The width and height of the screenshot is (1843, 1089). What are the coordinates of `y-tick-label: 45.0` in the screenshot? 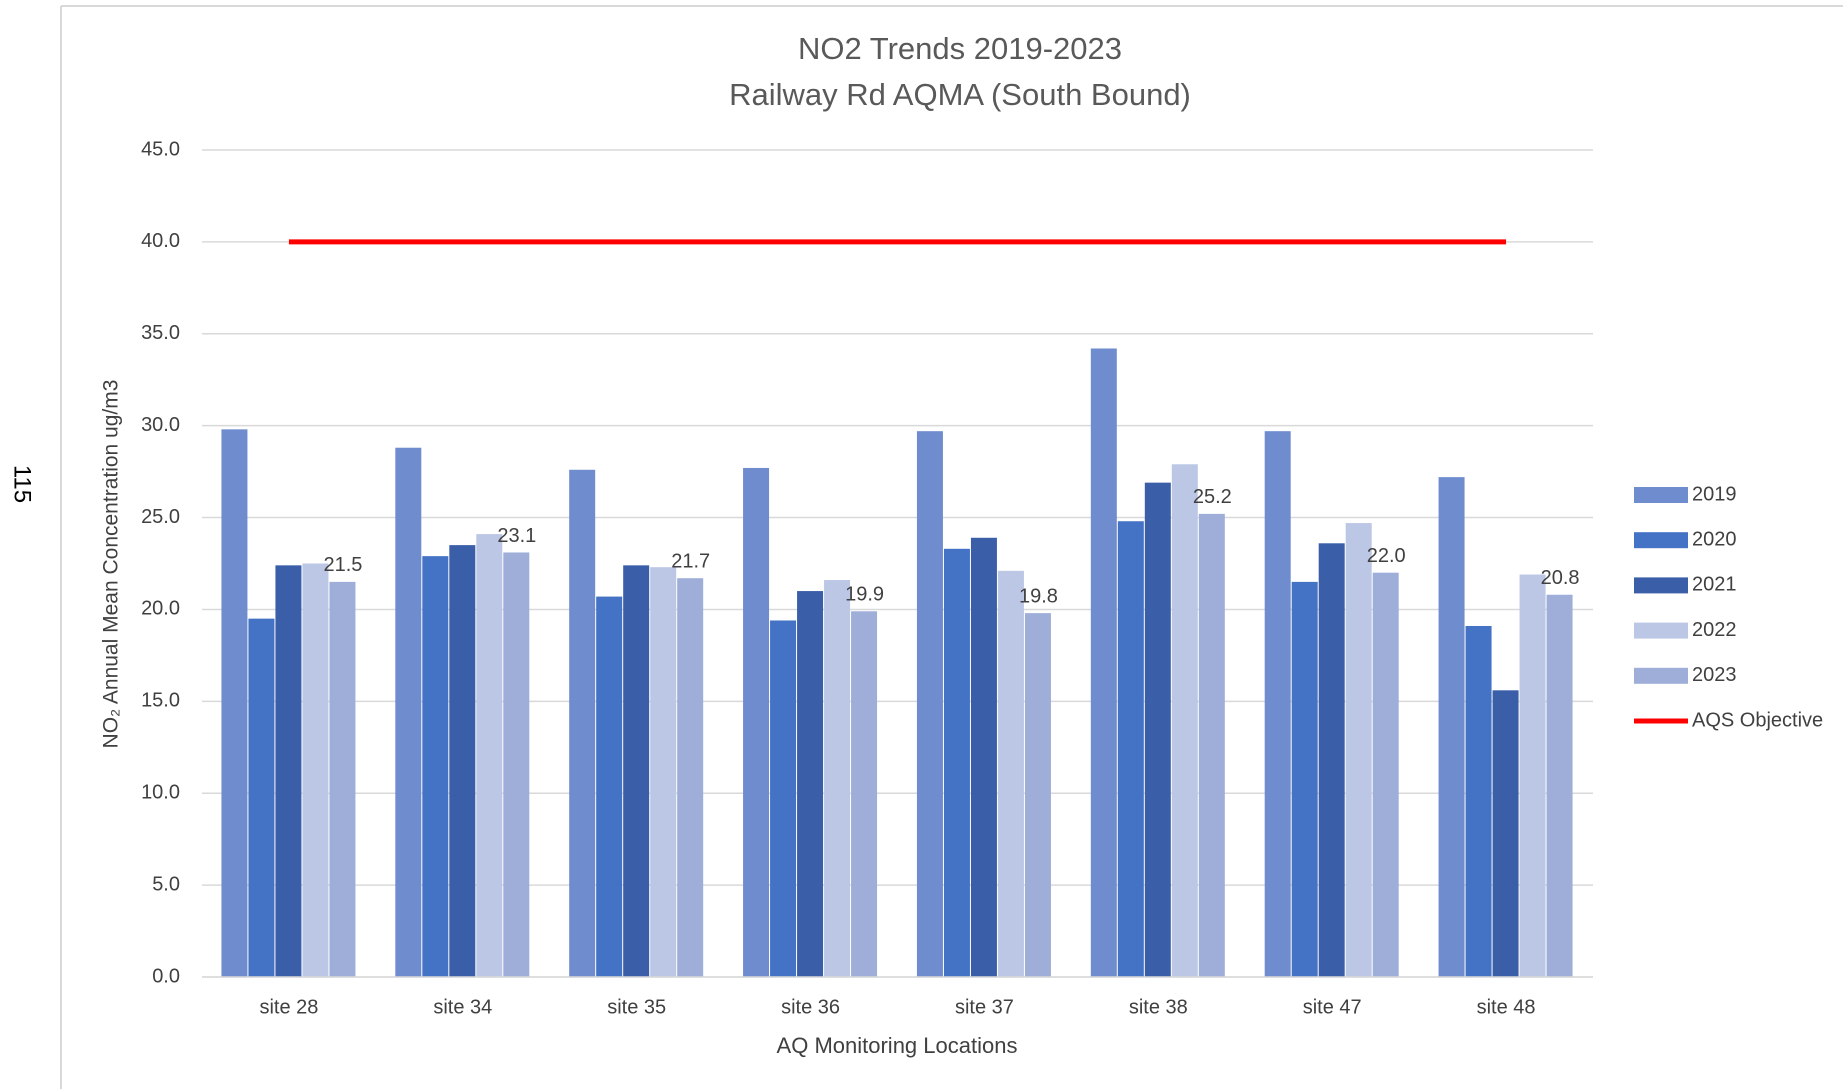 It's located at (160, 149).